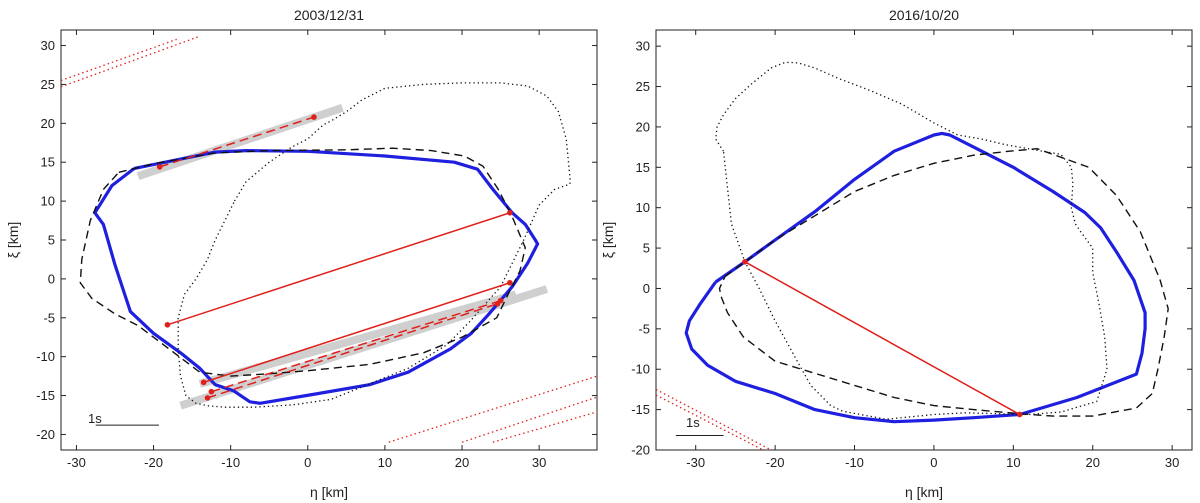  What do you see at coordinates (924, 15) in the screenshot?
I see `chart-title-right: 2016/10/20` at bounding box center [924, 15].